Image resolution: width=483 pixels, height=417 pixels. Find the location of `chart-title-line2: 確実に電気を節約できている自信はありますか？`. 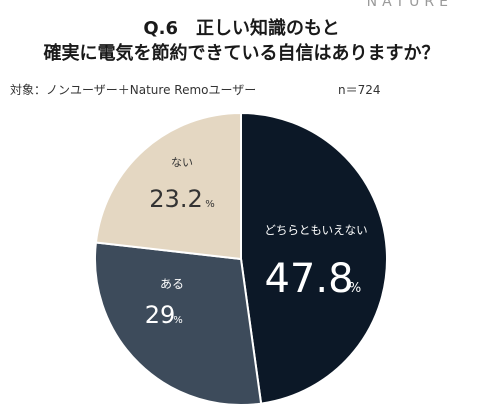

chart-title-line2: 確実に電気を節約できている自信はありますか？ is located at coordinates (241, 53).